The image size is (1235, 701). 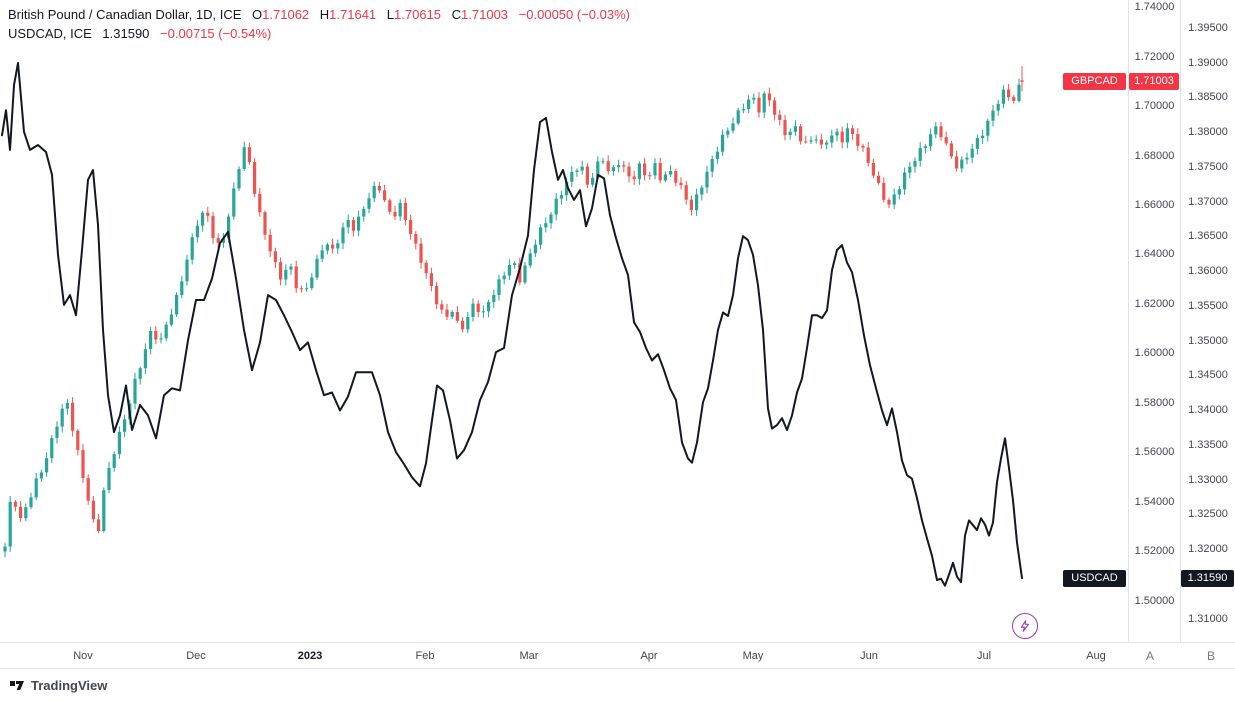 I want to click on price-tick-label: 1.70000, so click(x=1154, y=106).